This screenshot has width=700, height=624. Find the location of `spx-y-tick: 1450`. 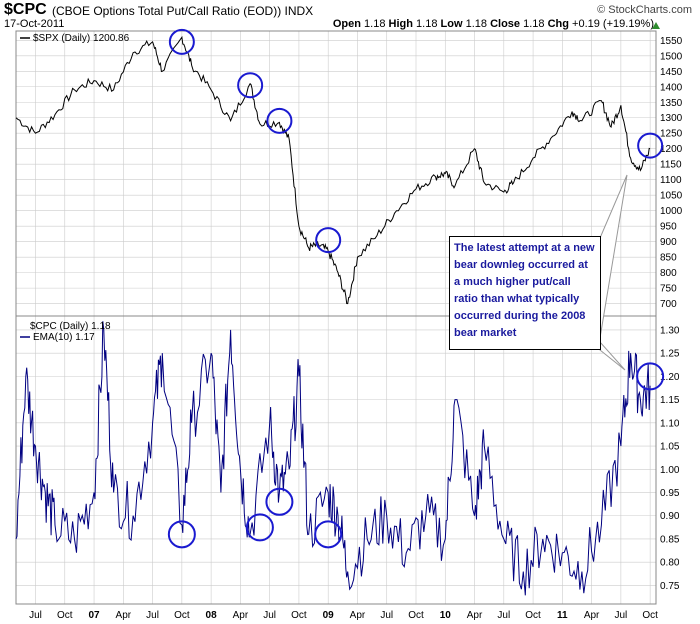

spx-y-tick: 1450 is located at coordinates (671, 72).